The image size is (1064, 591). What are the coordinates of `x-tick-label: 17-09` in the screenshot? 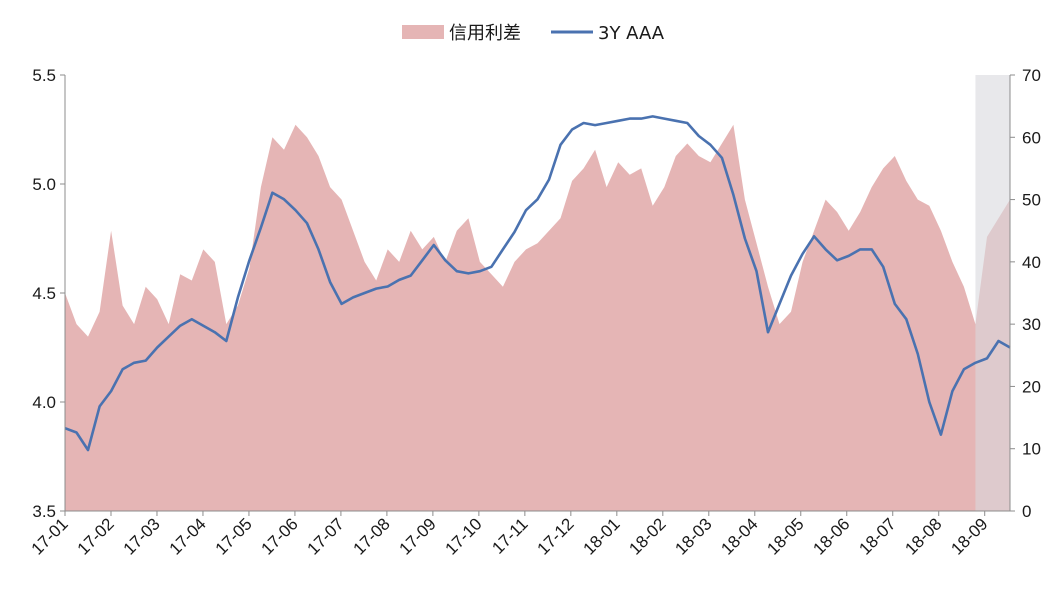 It's located at (418, 536).